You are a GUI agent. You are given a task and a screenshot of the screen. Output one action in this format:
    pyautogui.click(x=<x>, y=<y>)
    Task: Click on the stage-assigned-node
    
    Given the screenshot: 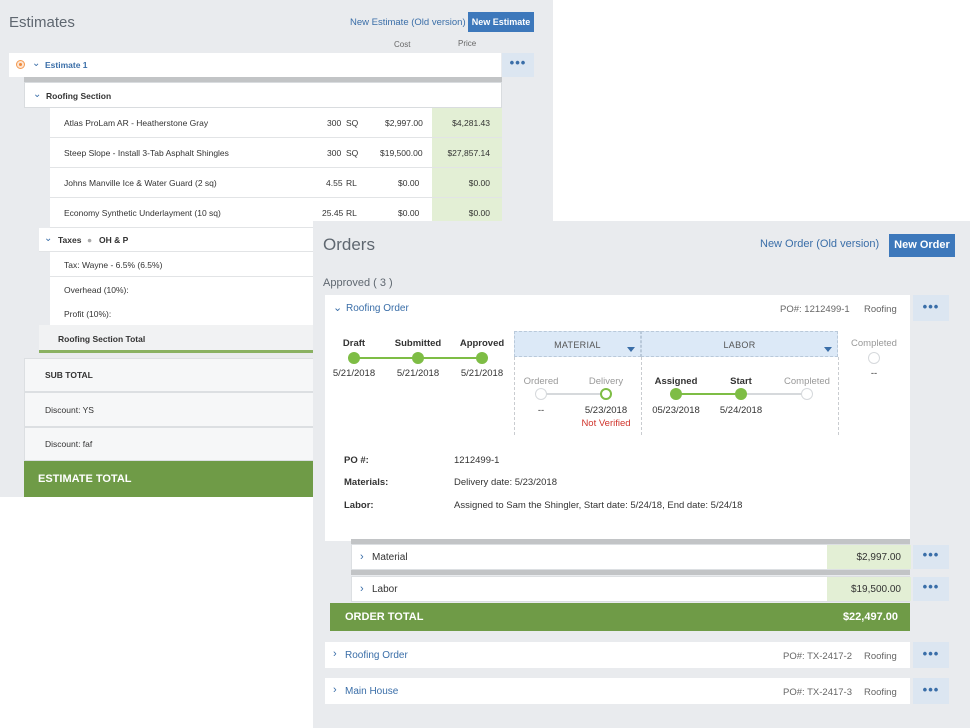 What is the action you would take?
    pyautogui.click(x=676, y=394)
    